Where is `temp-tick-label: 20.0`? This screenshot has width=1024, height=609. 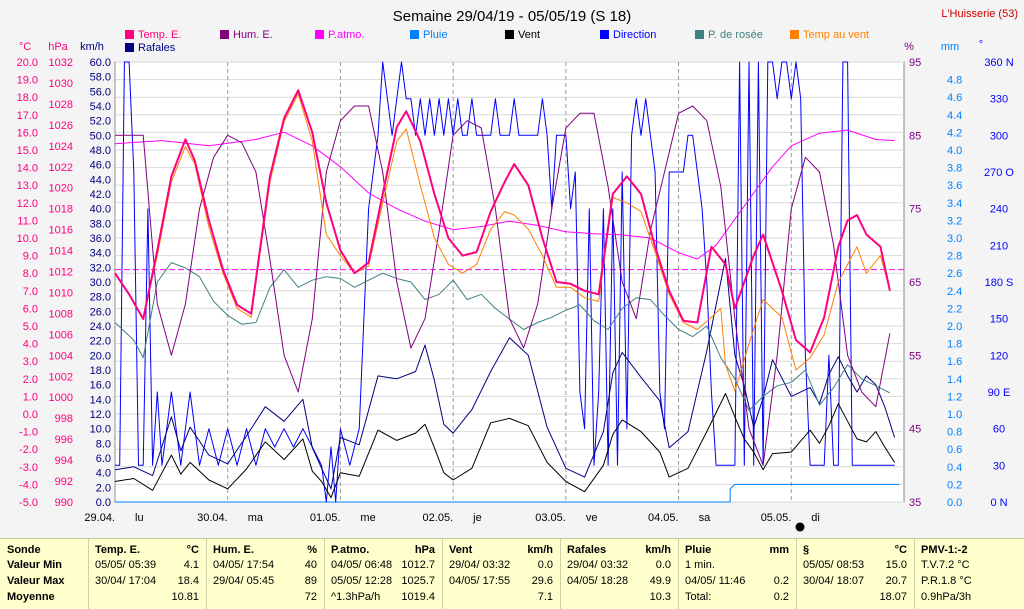 temp-tick-label: 20.0 is located at coordinates (27, 63).